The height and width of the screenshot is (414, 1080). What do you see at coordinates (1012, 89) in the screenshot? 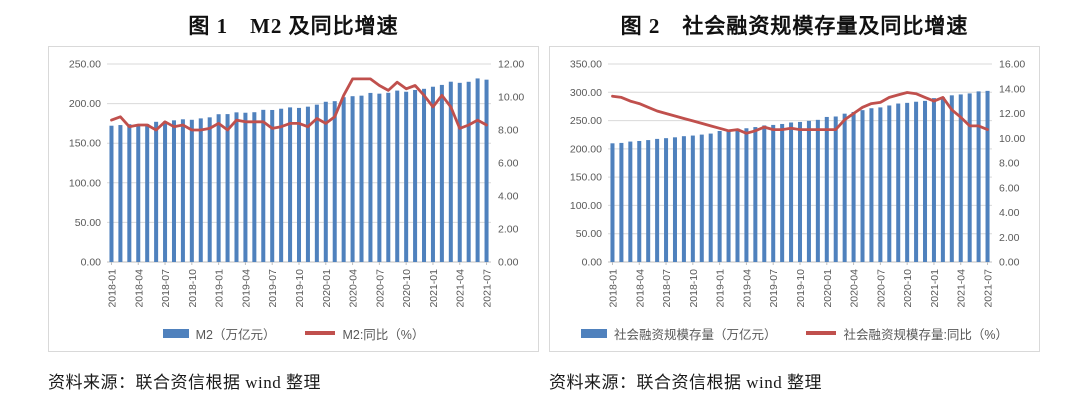
I see `svg-text: 14.00` at bounding box center [1012, 89].